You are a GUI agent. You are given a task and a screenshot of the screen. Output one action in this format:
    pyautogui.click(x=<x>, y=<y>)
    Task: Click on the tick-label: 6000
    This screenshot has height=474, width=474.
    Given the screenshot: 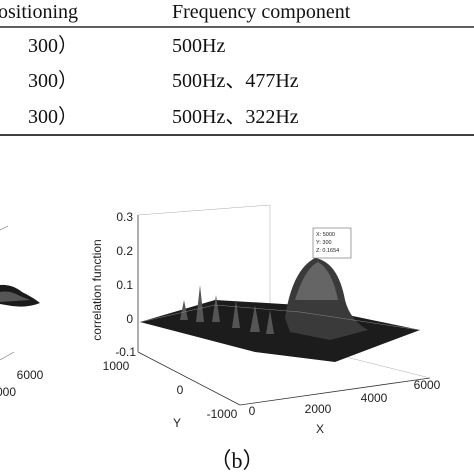 What is the action you would take?
    pyautogui.click(x=30, y=375)
    